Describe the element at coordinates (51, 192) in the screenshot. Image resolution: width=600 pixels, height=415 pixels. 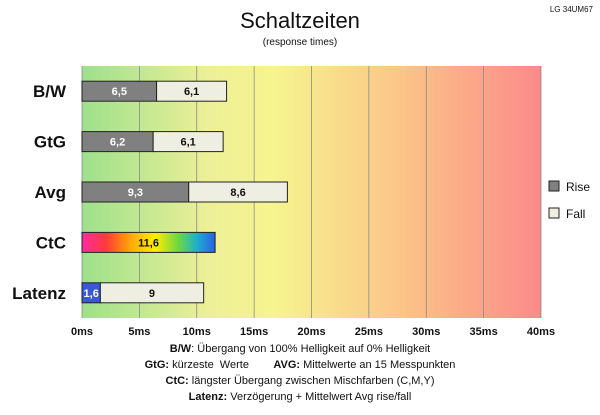
I see `category-label: Avg` at that location.